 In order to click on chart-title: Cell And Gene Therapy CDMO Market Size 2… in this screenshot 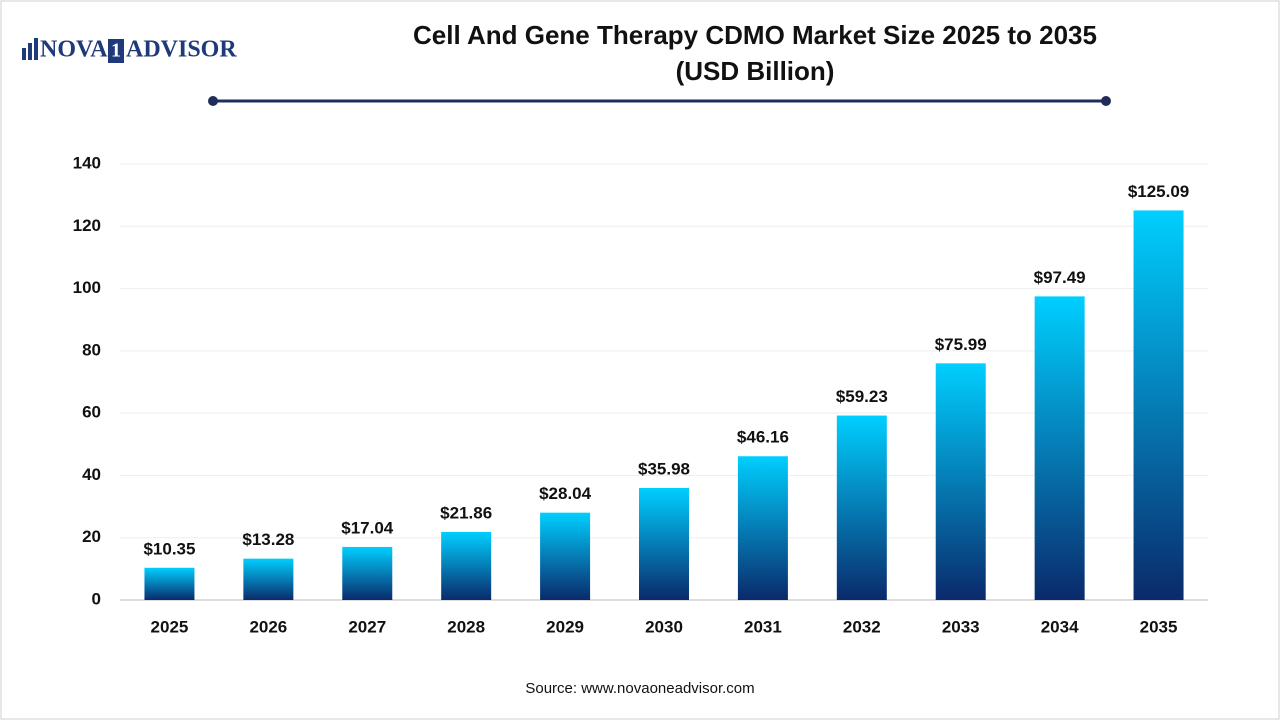, I will do `click(755, 35)`.